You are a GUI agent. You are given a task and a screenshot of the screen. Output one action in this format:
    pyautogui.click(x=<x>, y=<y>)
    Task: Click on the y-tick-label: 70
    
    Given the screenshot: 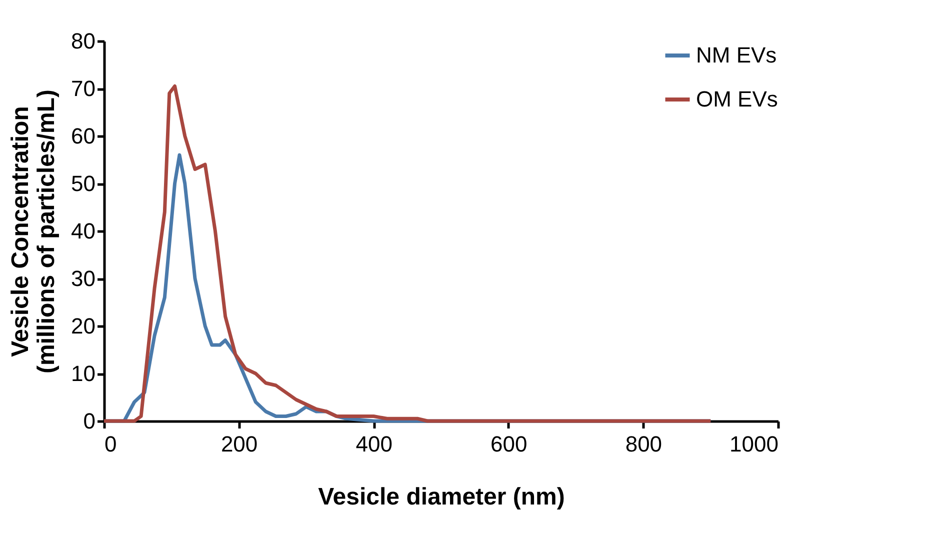 What is the action you would take?
    pyautogui.click(x=83, y=88)
    